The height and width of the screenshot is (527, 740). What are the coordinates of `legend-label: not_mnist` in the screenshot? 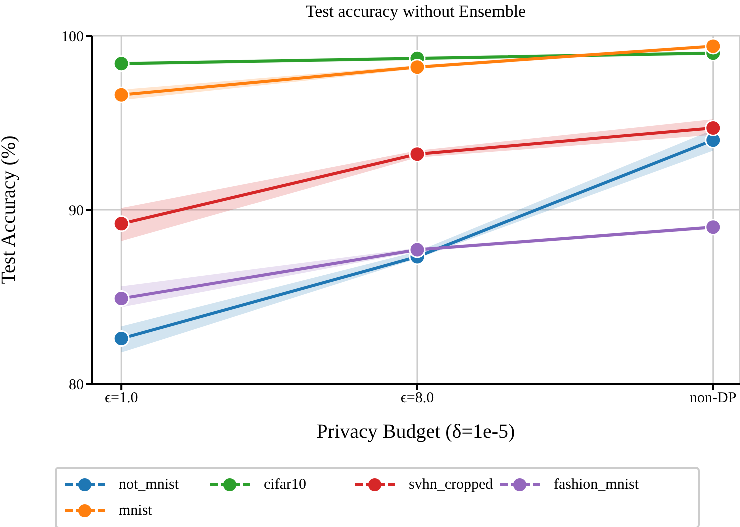 It's located at (149, 485).